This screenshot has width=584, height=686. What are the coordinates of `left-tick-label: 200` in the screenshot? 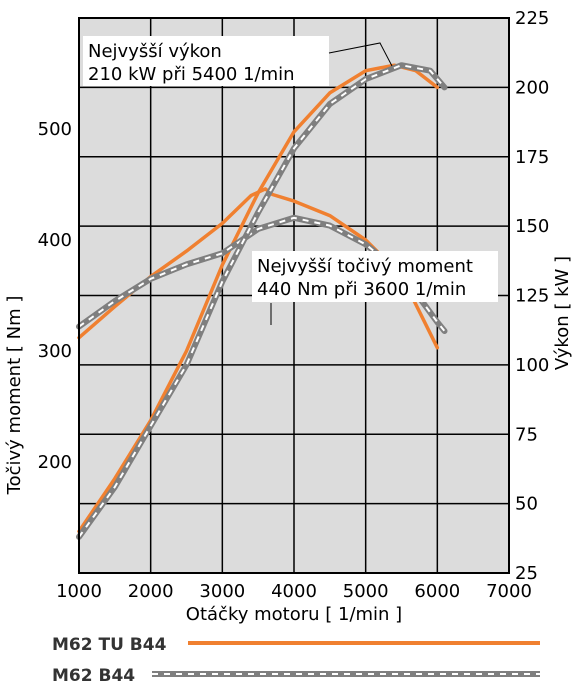 It's located at (55, 462).